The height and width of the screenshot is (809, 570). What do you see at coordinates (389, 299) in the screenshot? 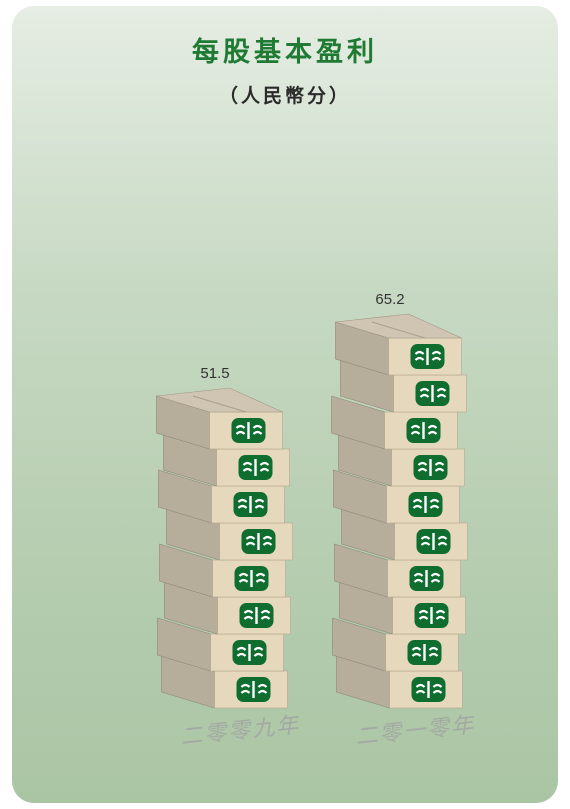
I see `value-label-2: 65.2` at bounding box center [389, 299].